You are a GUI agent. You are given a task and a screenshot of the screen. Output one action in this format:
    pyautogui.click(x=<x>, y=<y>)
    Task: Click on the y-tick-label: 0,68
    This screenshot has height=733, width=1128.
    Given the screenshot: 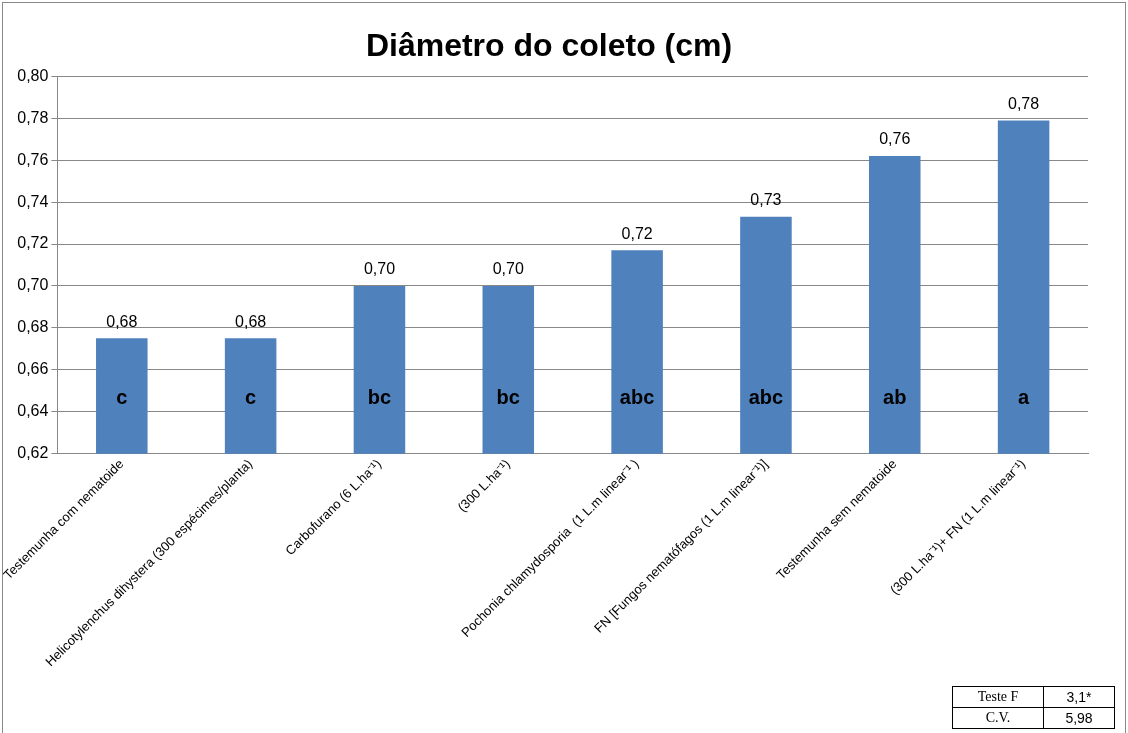 What is the action you would take?
    pyautogui.click(x=33, y=327)
    